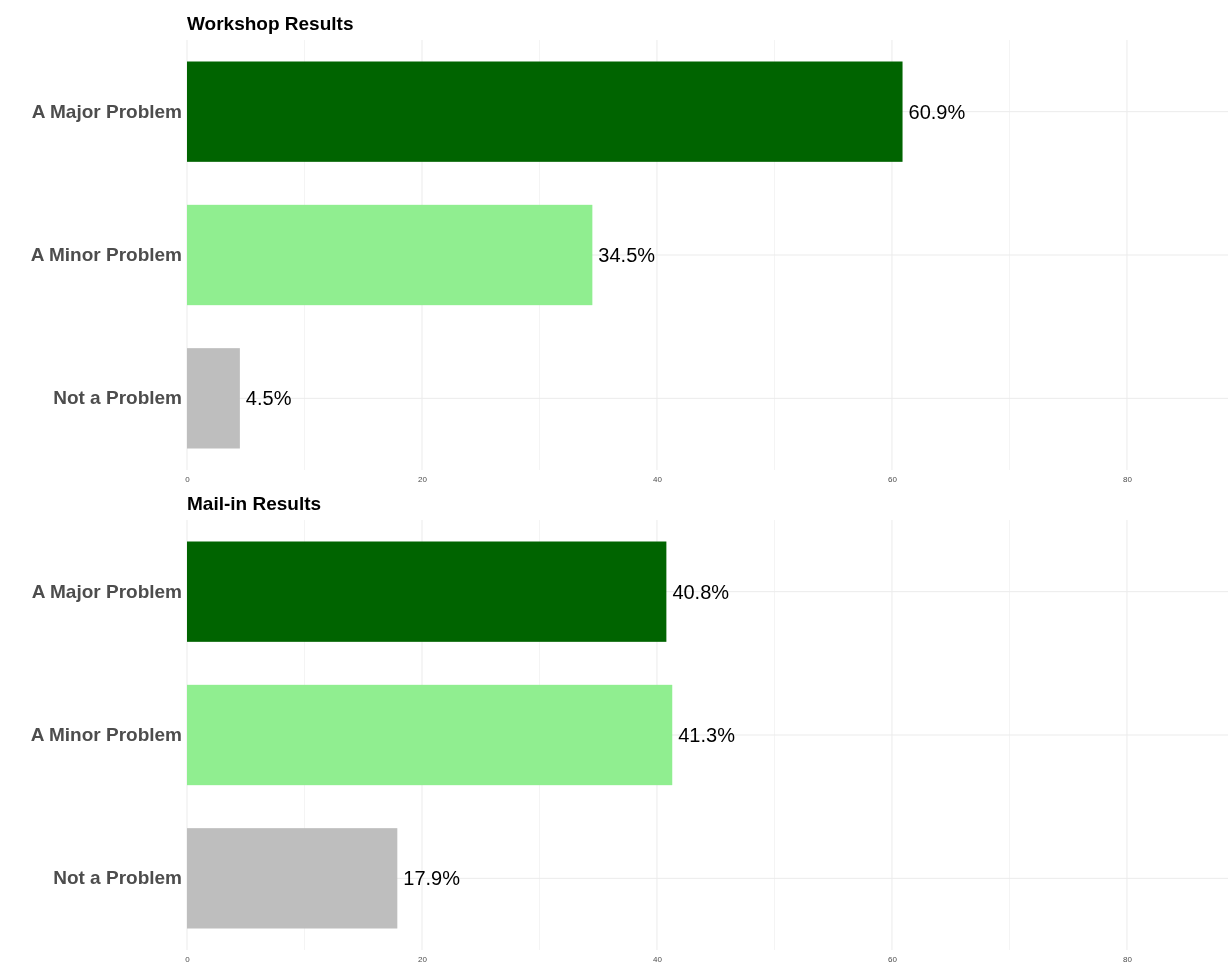 The width and height of the screenshot is (1228, 965). Describe the element at coordinates (270, 23) in the screenshot. I see `chart-title: Workshop Results` at that location.